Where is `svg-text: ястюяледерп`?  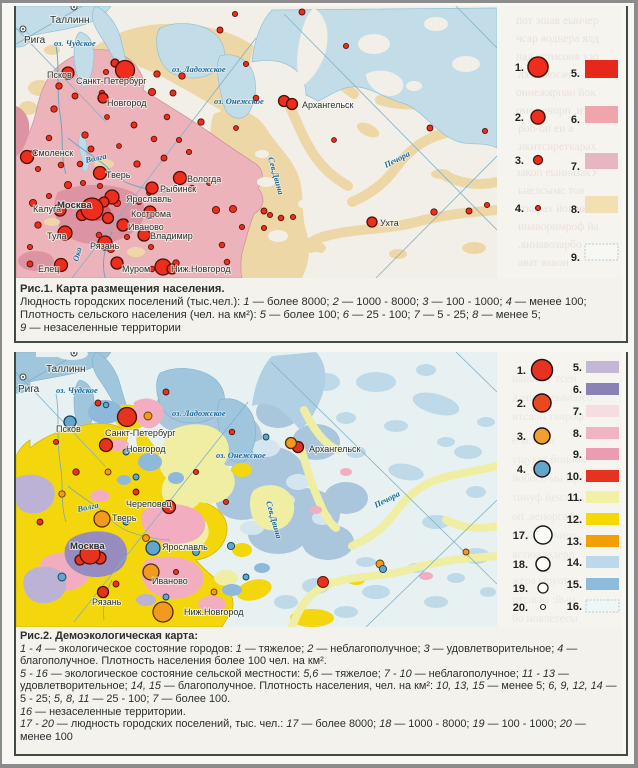 svg-text: ястюяледерп is located at coordinates (543, 555).